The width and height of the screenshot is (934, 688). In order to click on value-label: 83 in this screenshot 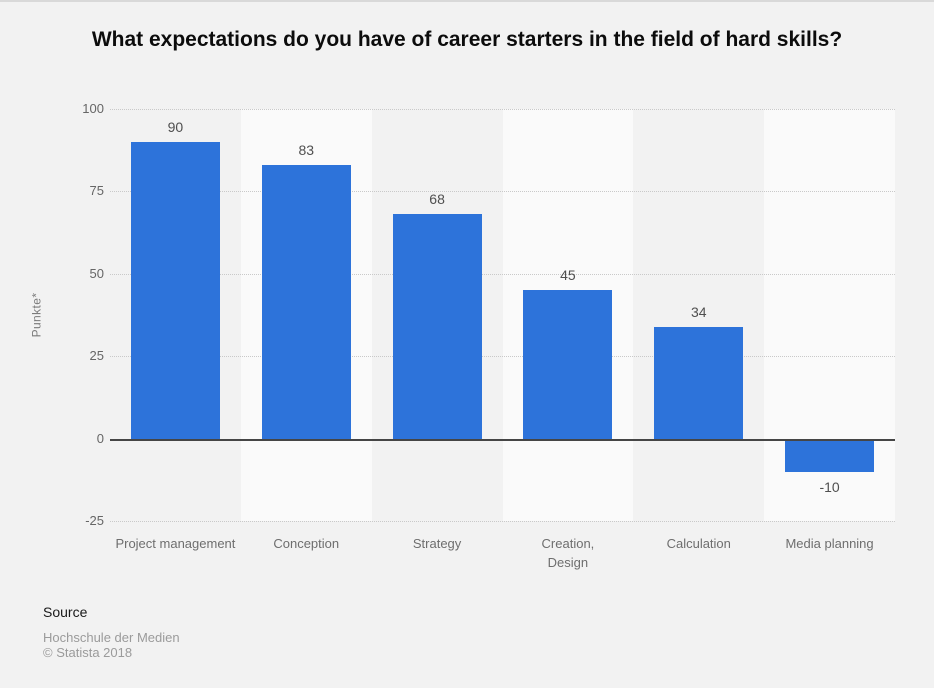, I will do `click(306, 150)`.